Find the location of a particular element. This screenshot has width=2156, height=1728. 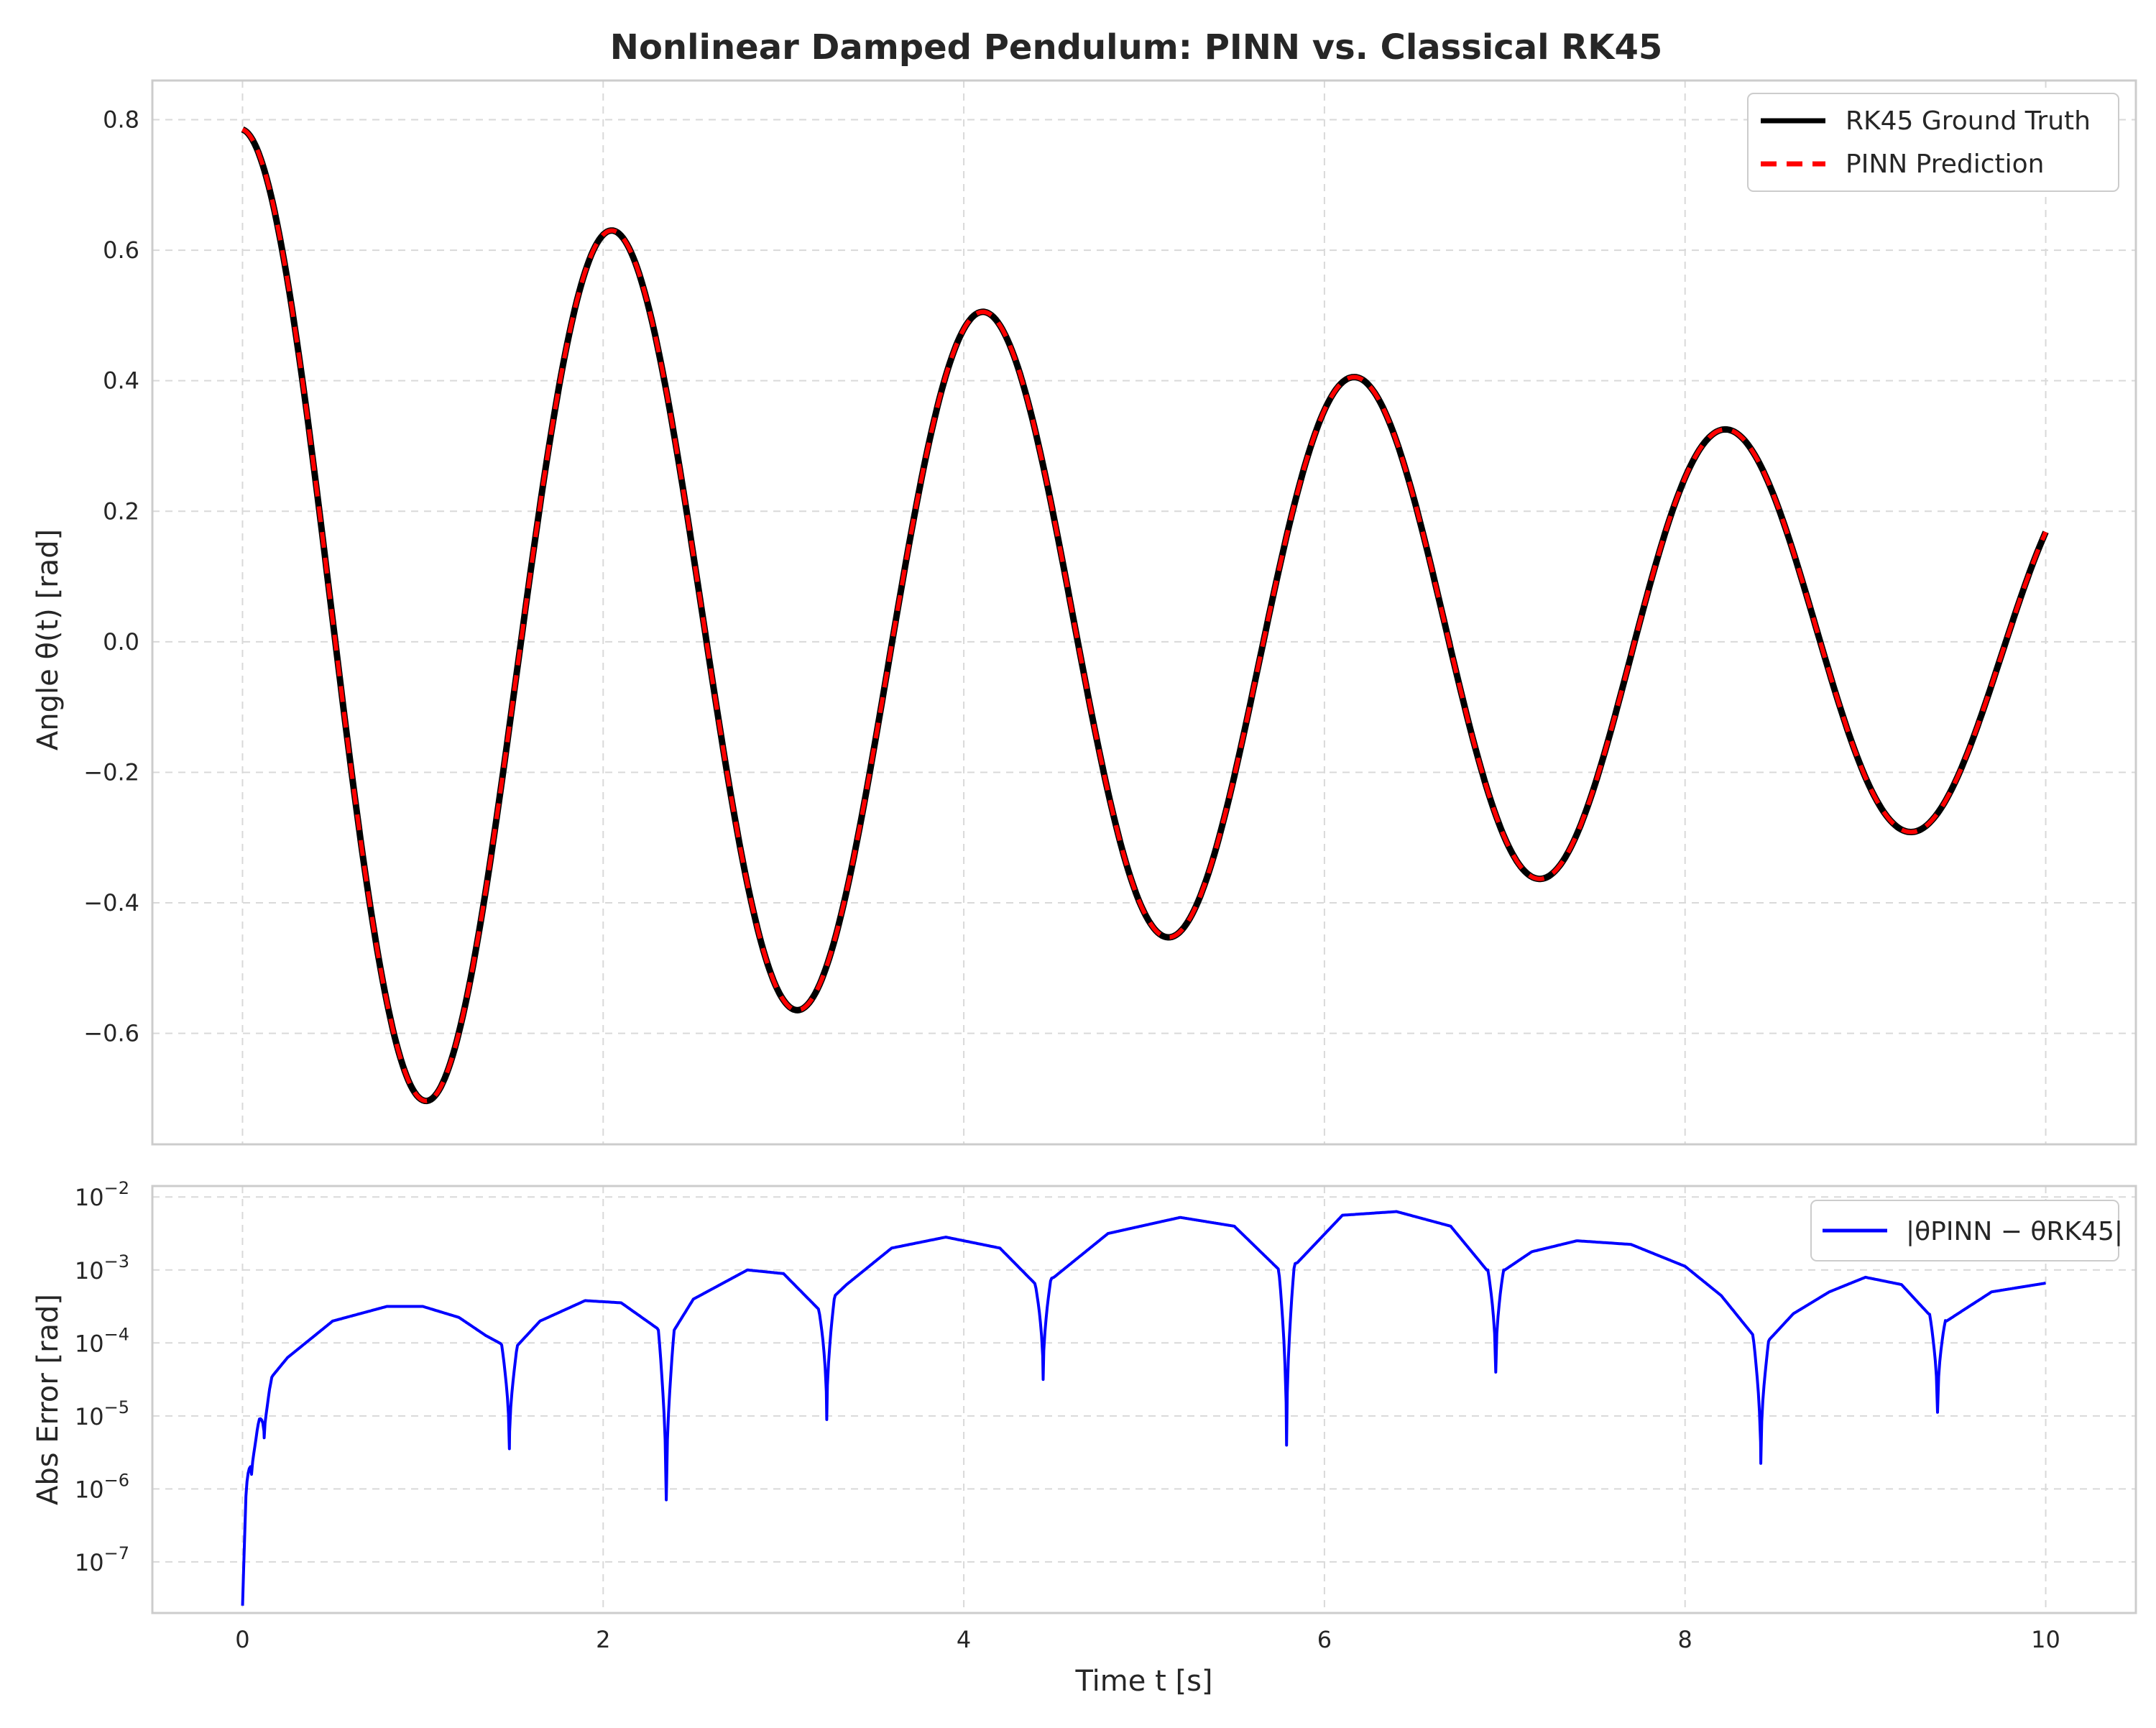

x-axis-label: Time t [s] is located at coordinates (1143, 1681).